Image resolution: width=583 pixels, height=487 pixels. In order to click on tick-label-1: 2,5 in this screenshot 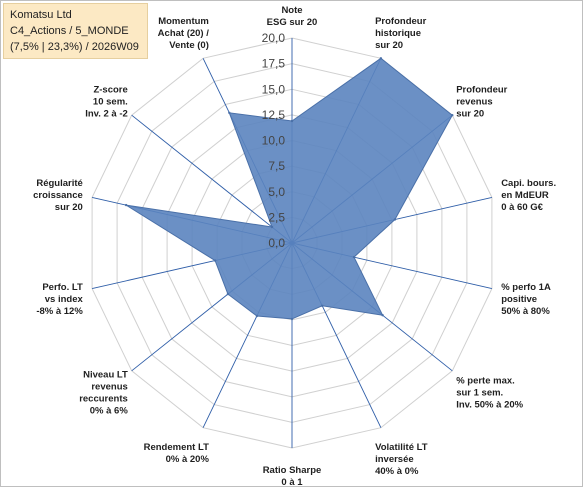, I will do `click(276, 217)`.